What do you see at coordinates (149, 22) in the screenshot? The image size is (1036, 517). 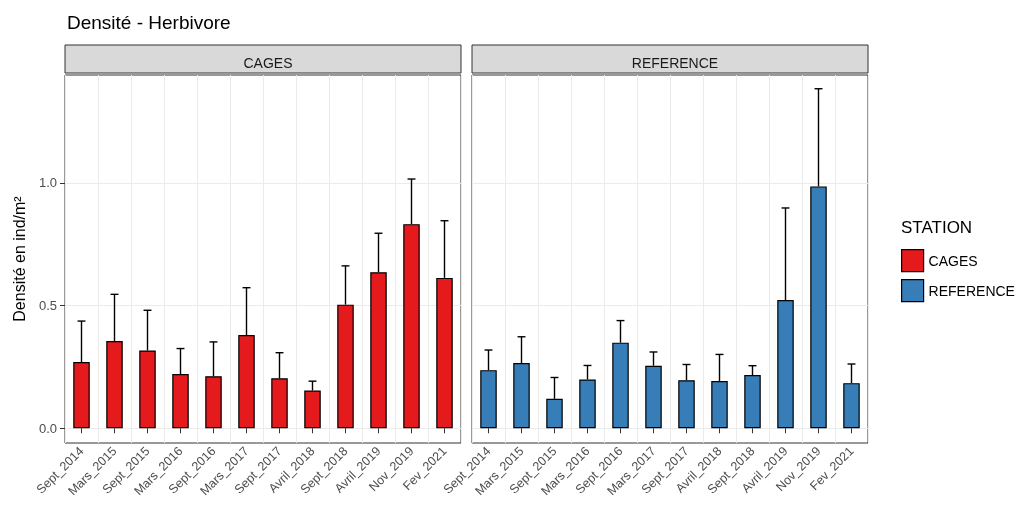 I see `chart-title: Densité - Herbivore` at bounding box center [149, 22].